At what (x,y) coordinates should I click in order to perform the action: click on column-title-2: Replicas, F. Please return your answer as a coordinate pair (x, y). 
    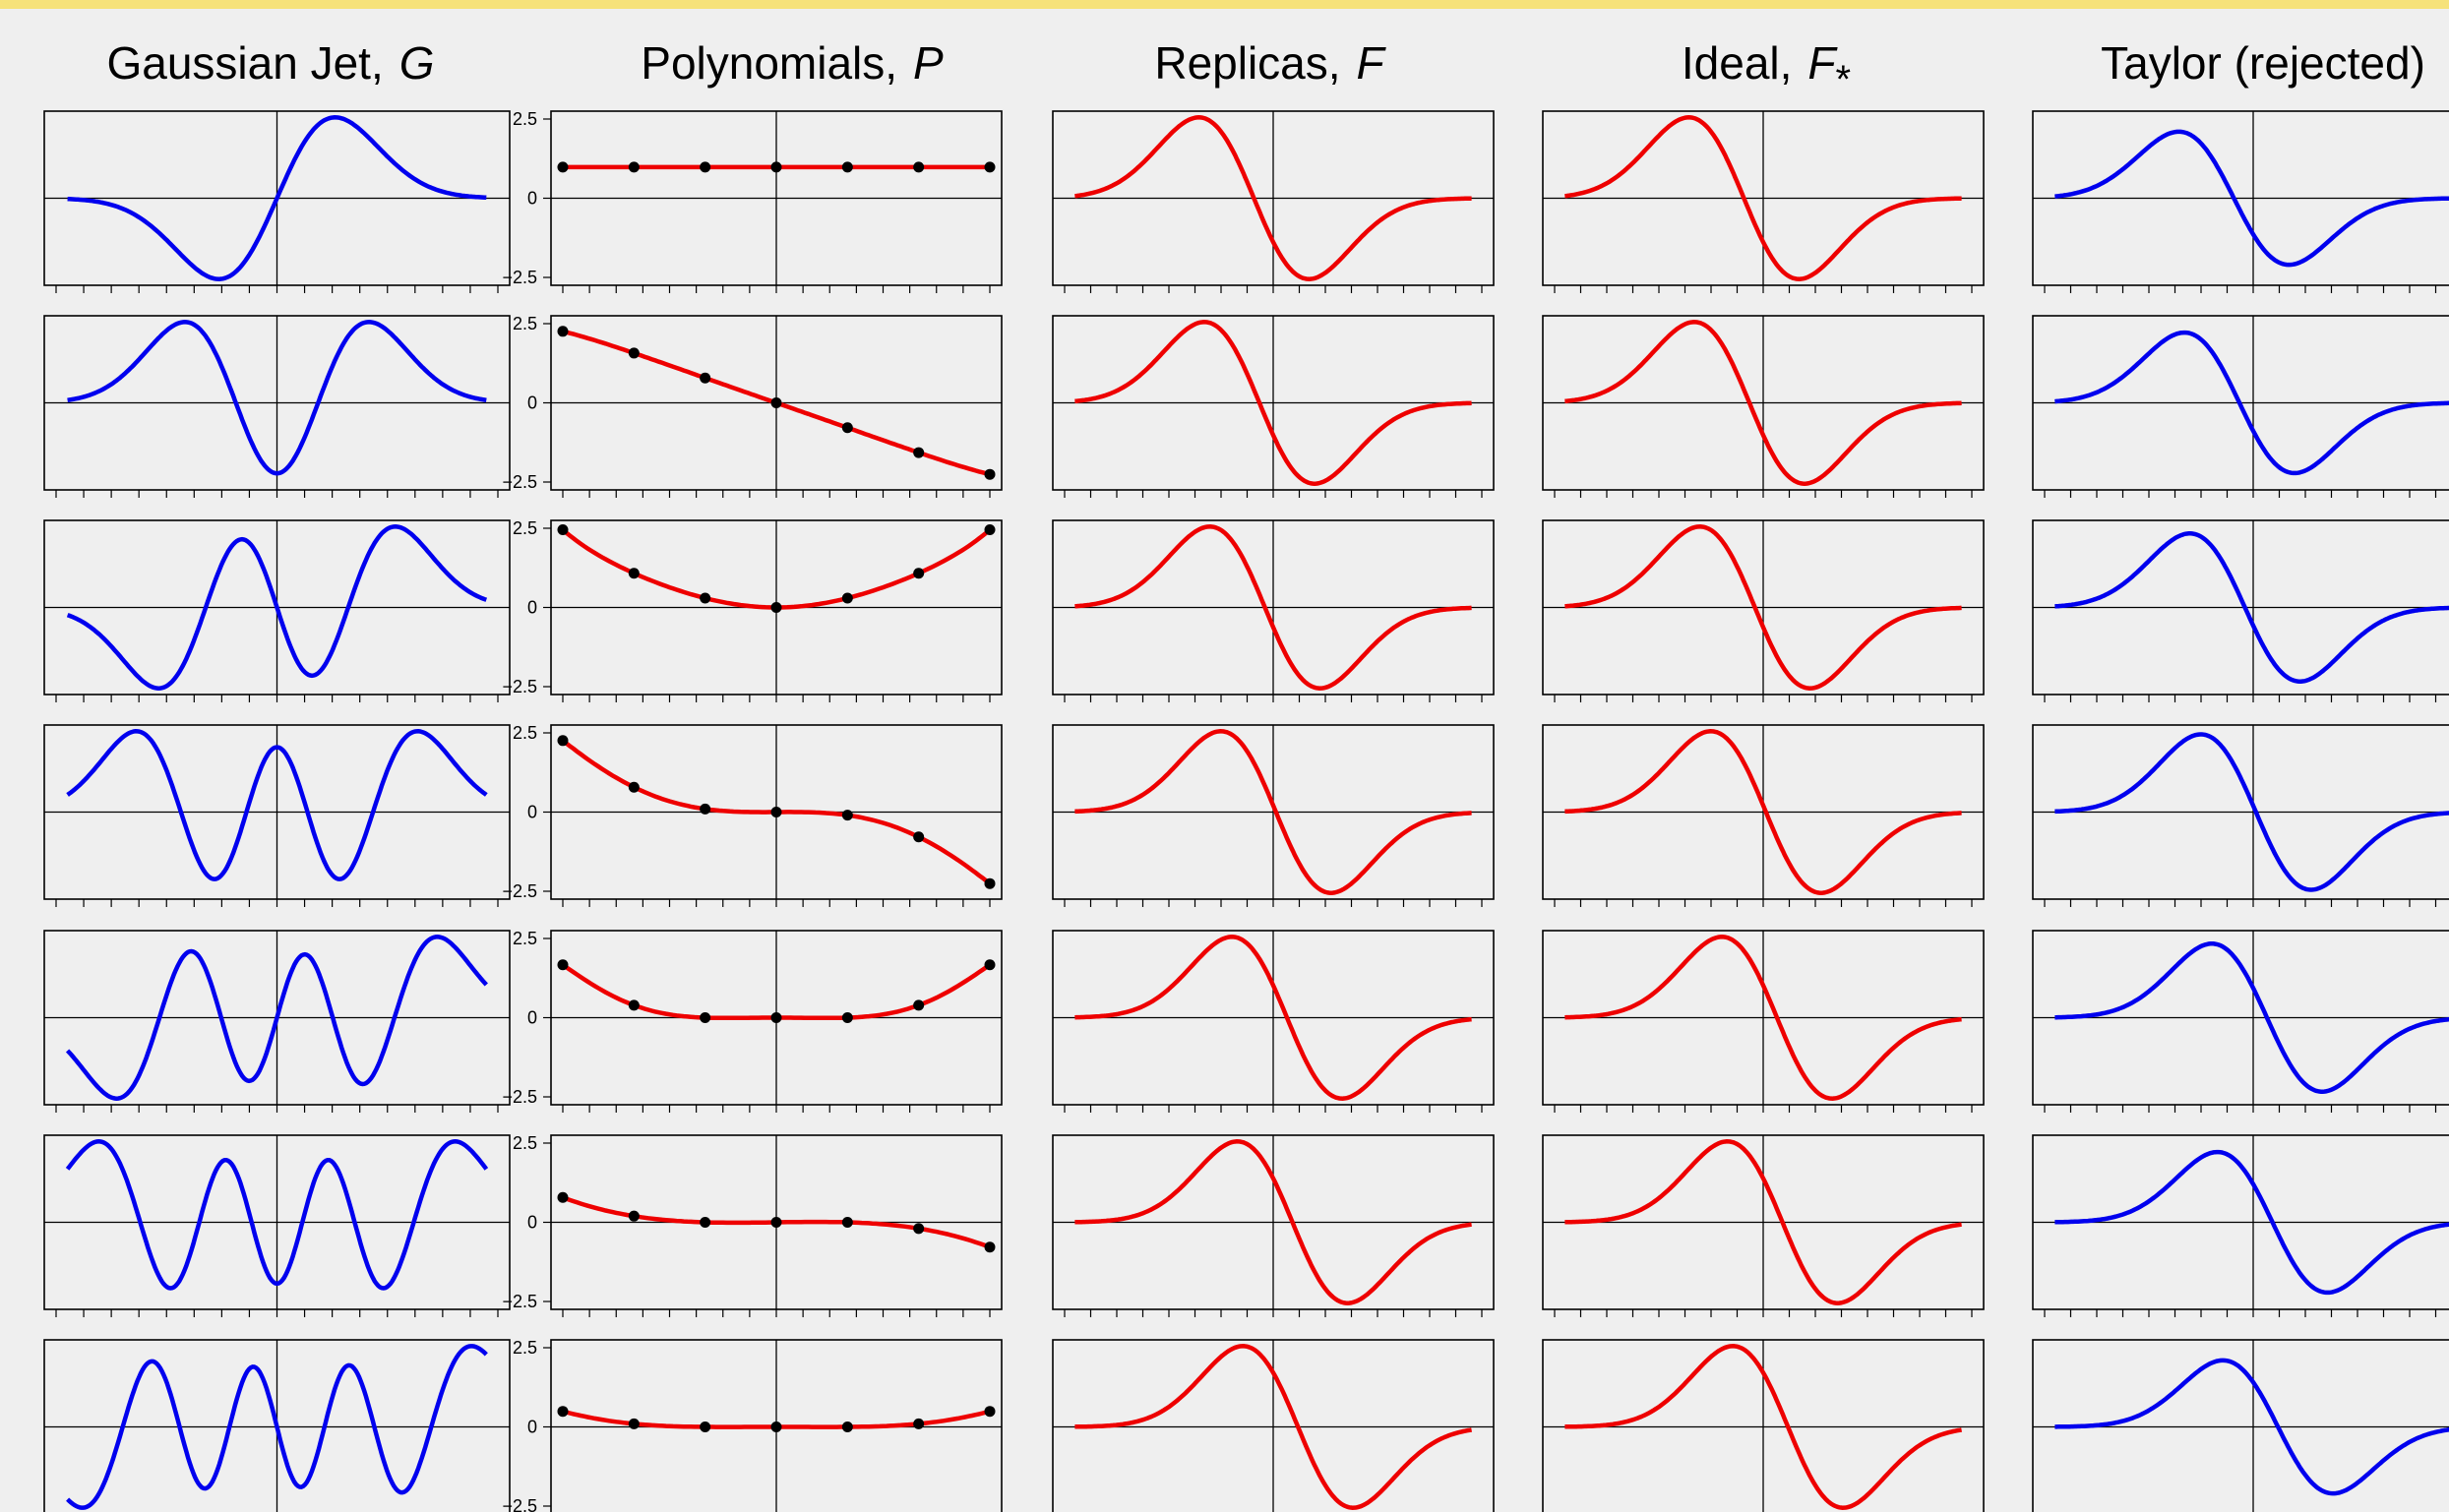
    Looking at the image, I should click on (1270, 63).